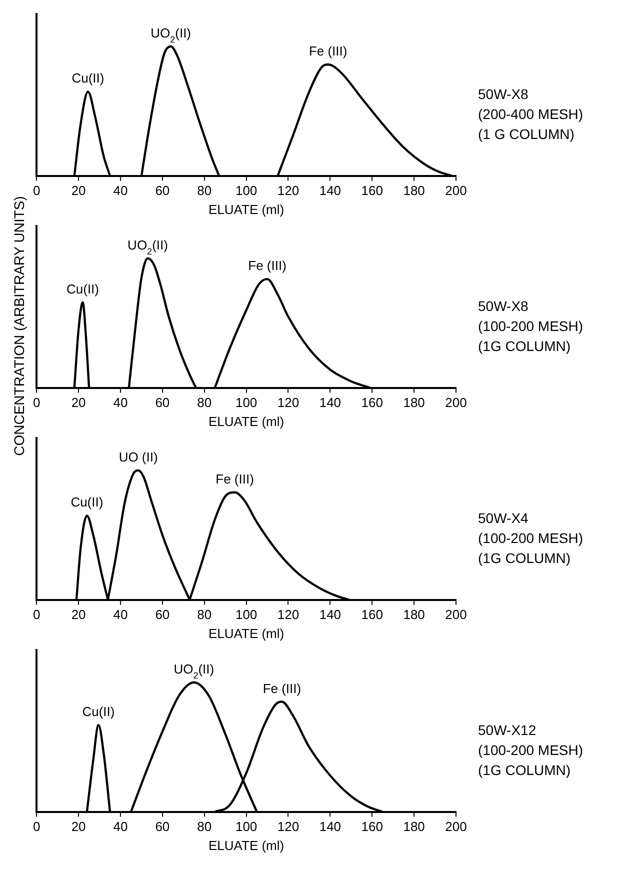 This screenshot has height=873, width=637. I want to click on text: (200-400 MESH), so click(531, 114).